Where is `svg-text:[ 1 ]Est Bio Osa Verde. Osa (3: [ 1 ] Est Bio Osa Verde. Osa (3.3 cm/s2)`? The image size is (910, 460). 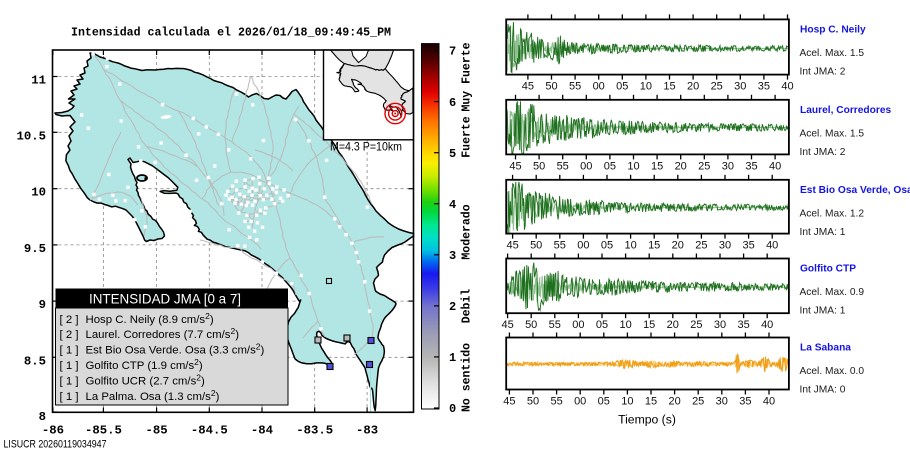 svg-text:[ 1 ]Est Bio Osa Verde. Osa (3: [ 1 ] Est Bio Osa Verde. Osa (3.3 cm/s2) is located at coordinates (162, 349).